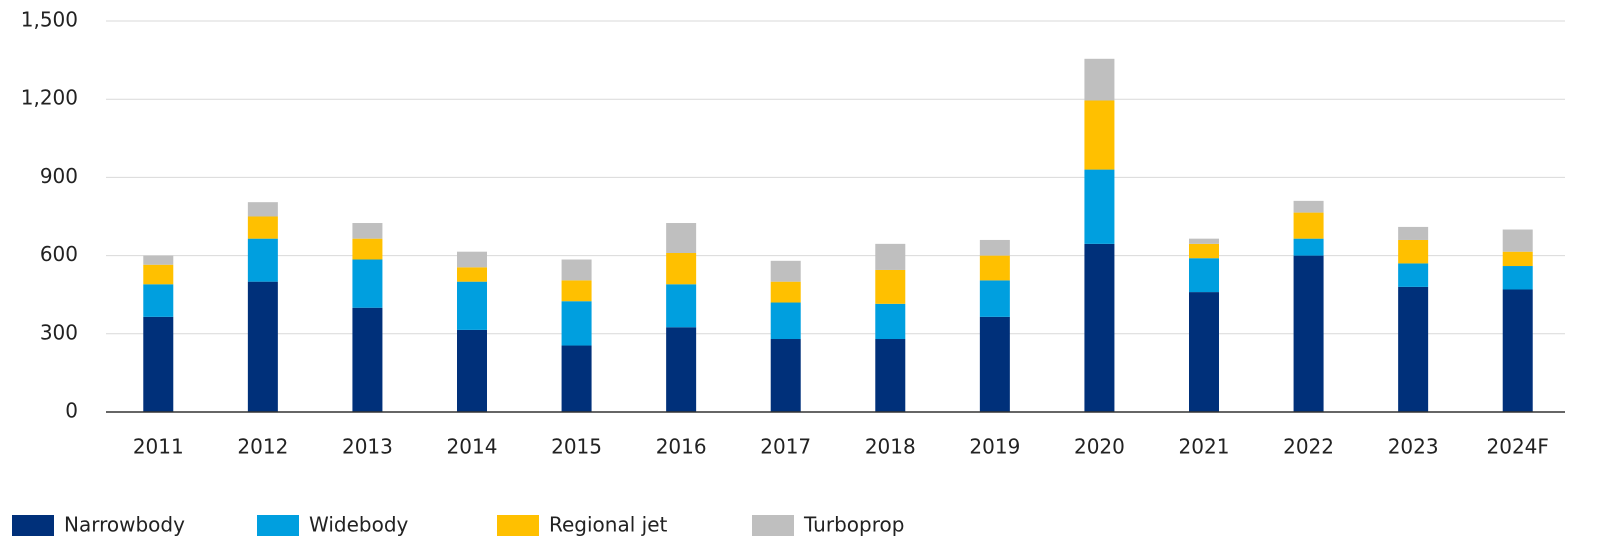 This screenshot has width=1600, height=556. What do you see at coordinates (472, 447) in the screenshot?
I see `x-tick-label: 2014` at bounding box center [472, 447].